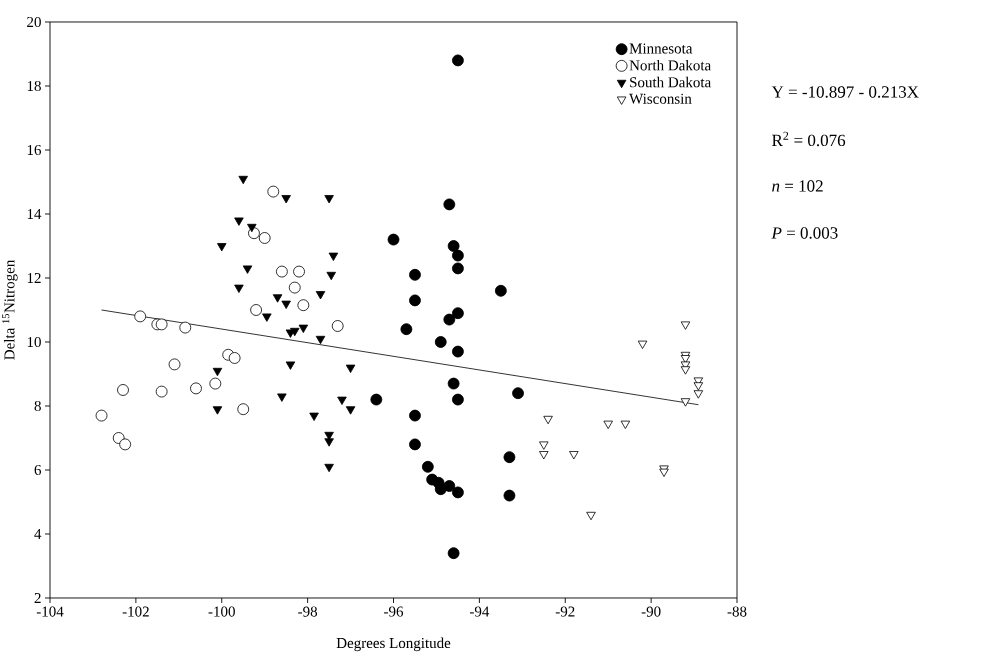 This screenshot has width=1007, height=661. I want to click on x-tick-label: -100, so click(221, 611).